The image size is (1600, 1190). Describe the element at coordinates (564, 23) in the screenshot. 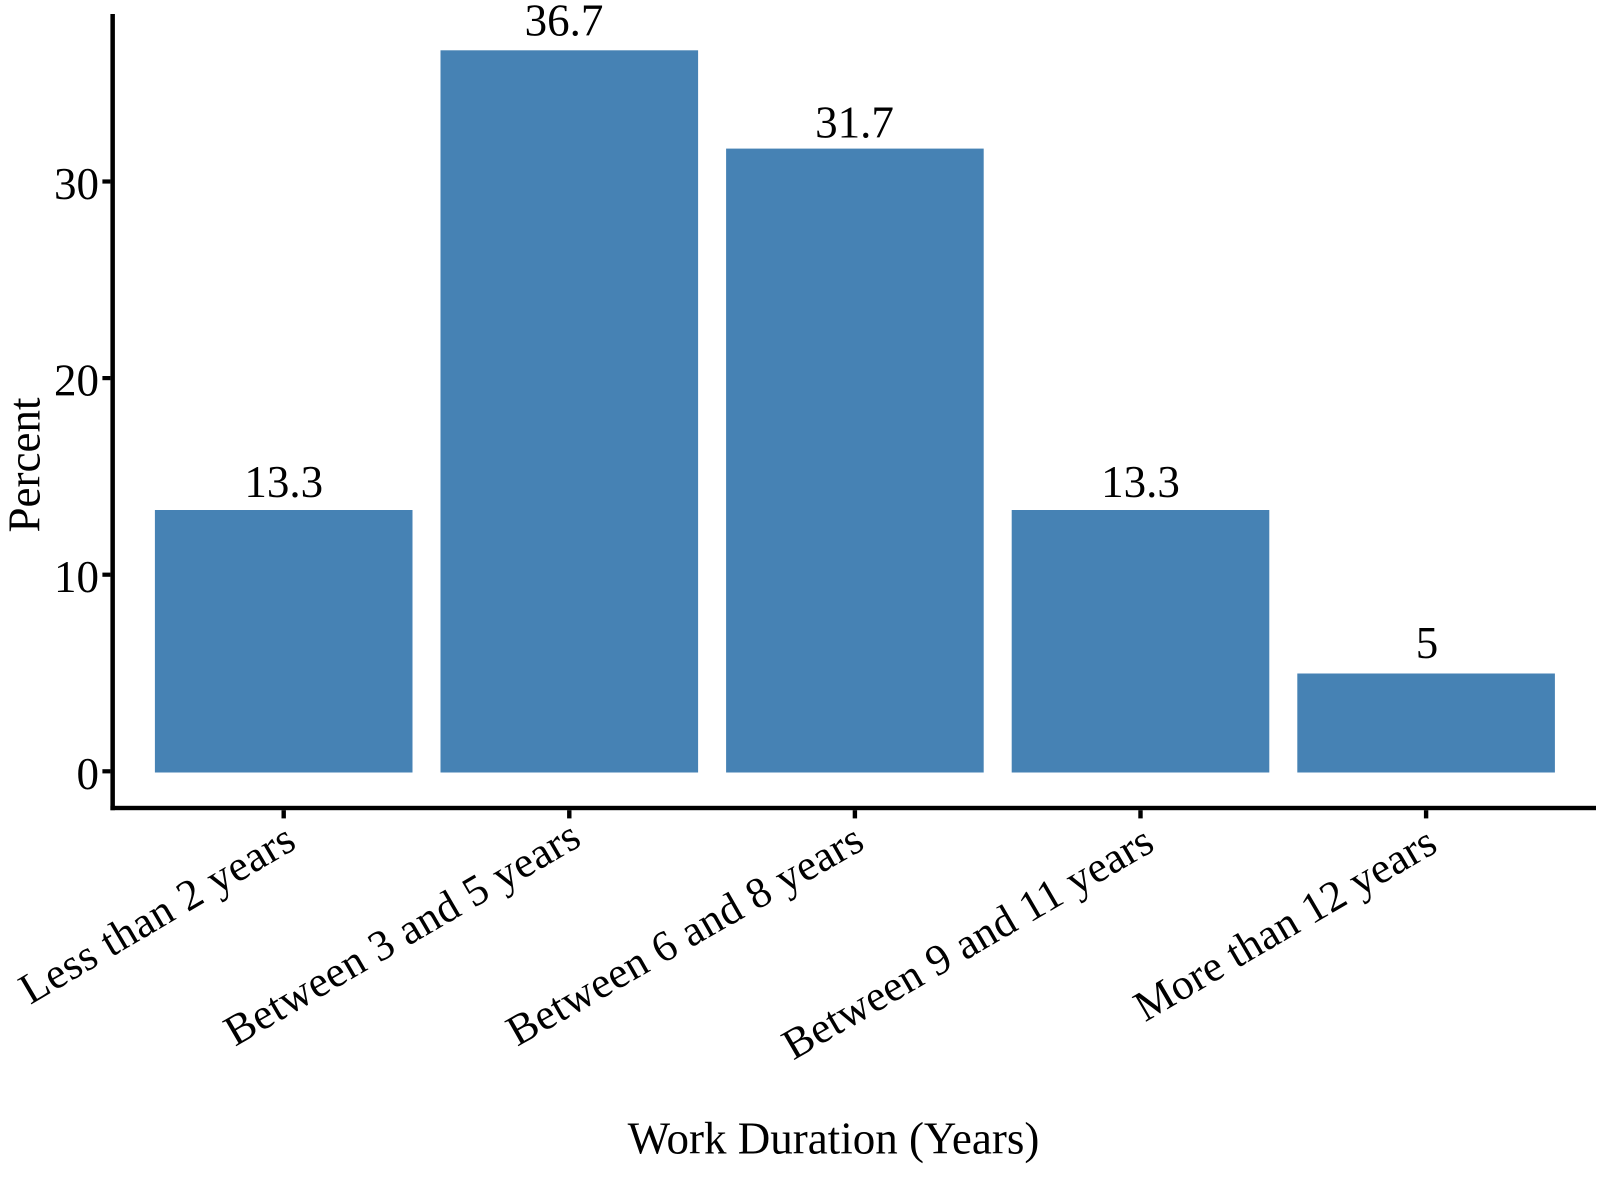

I see `svg-text: 36.7` at that location.